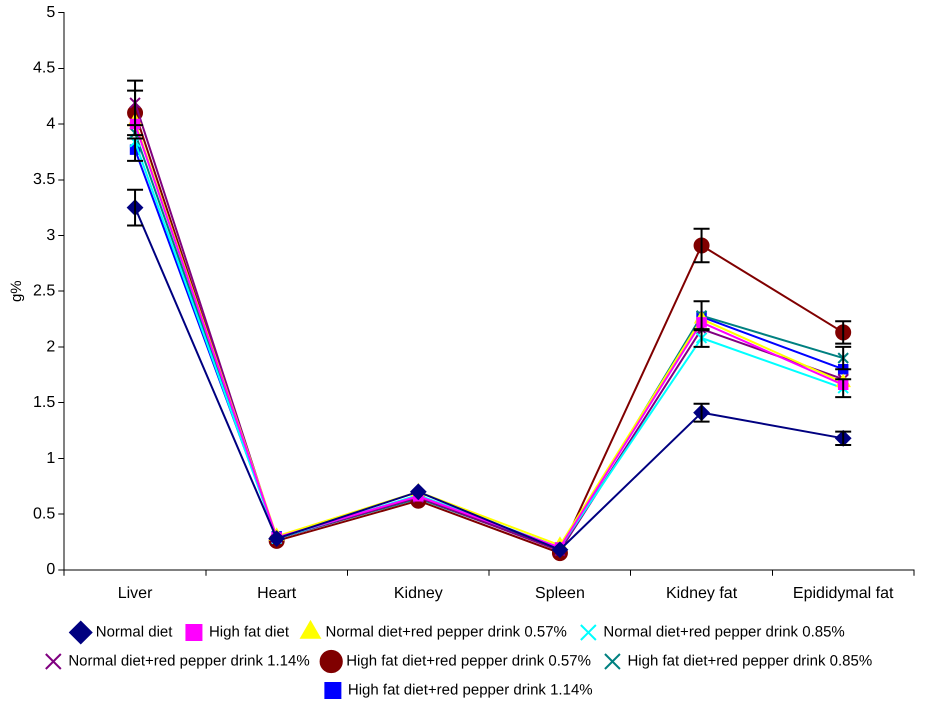 This screenshot has width=950, height=712. What do you see at coordinates (51, 13) in the screenshot?
I see `y-tick-label: 5` at bounding box center [51, 13].